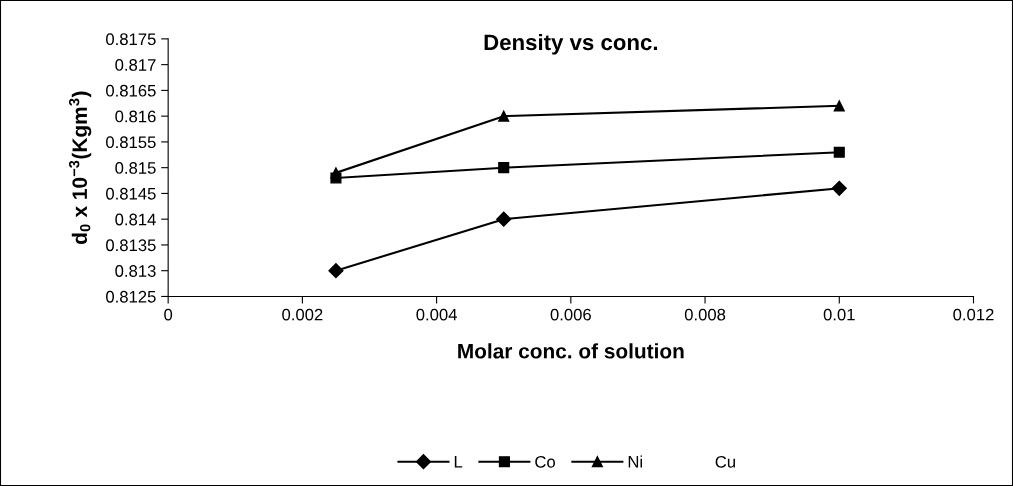 The height and width of the screenshot is (486, 1013). I want to click on y-tick-label: 0.8135, so click(131, 245).